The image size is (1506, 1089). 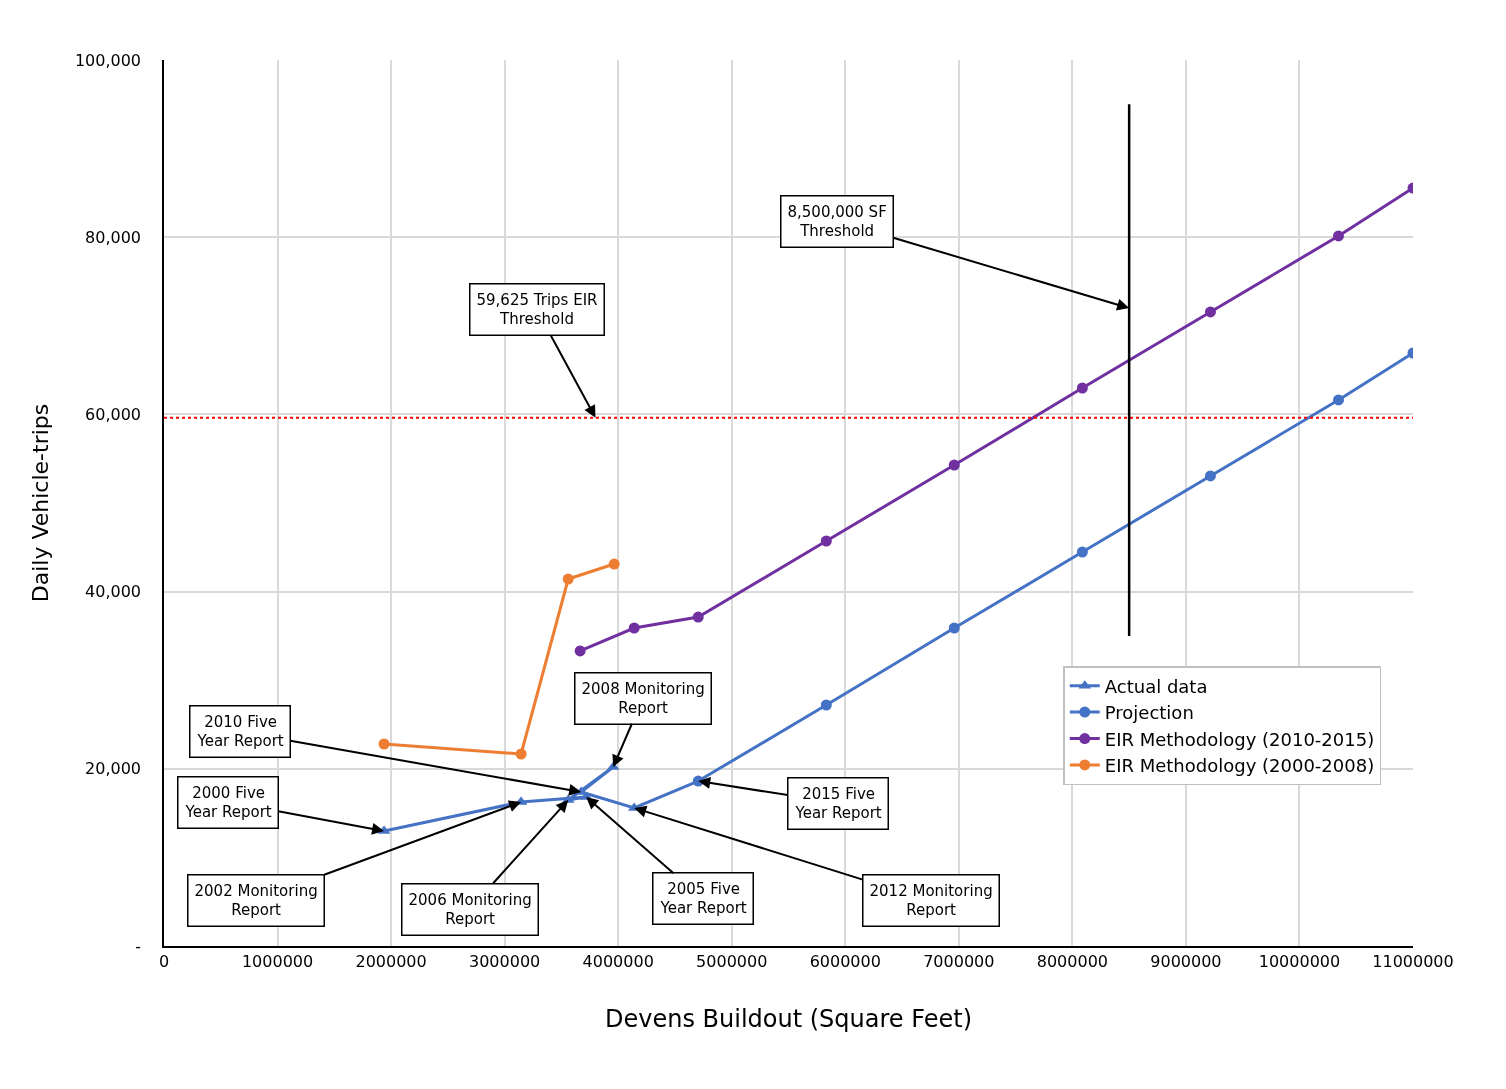 What do you see at coordinates (113, 414) in the screenshot?
I see `y-tick-label: 60,000` at bounding box center [113, 414].